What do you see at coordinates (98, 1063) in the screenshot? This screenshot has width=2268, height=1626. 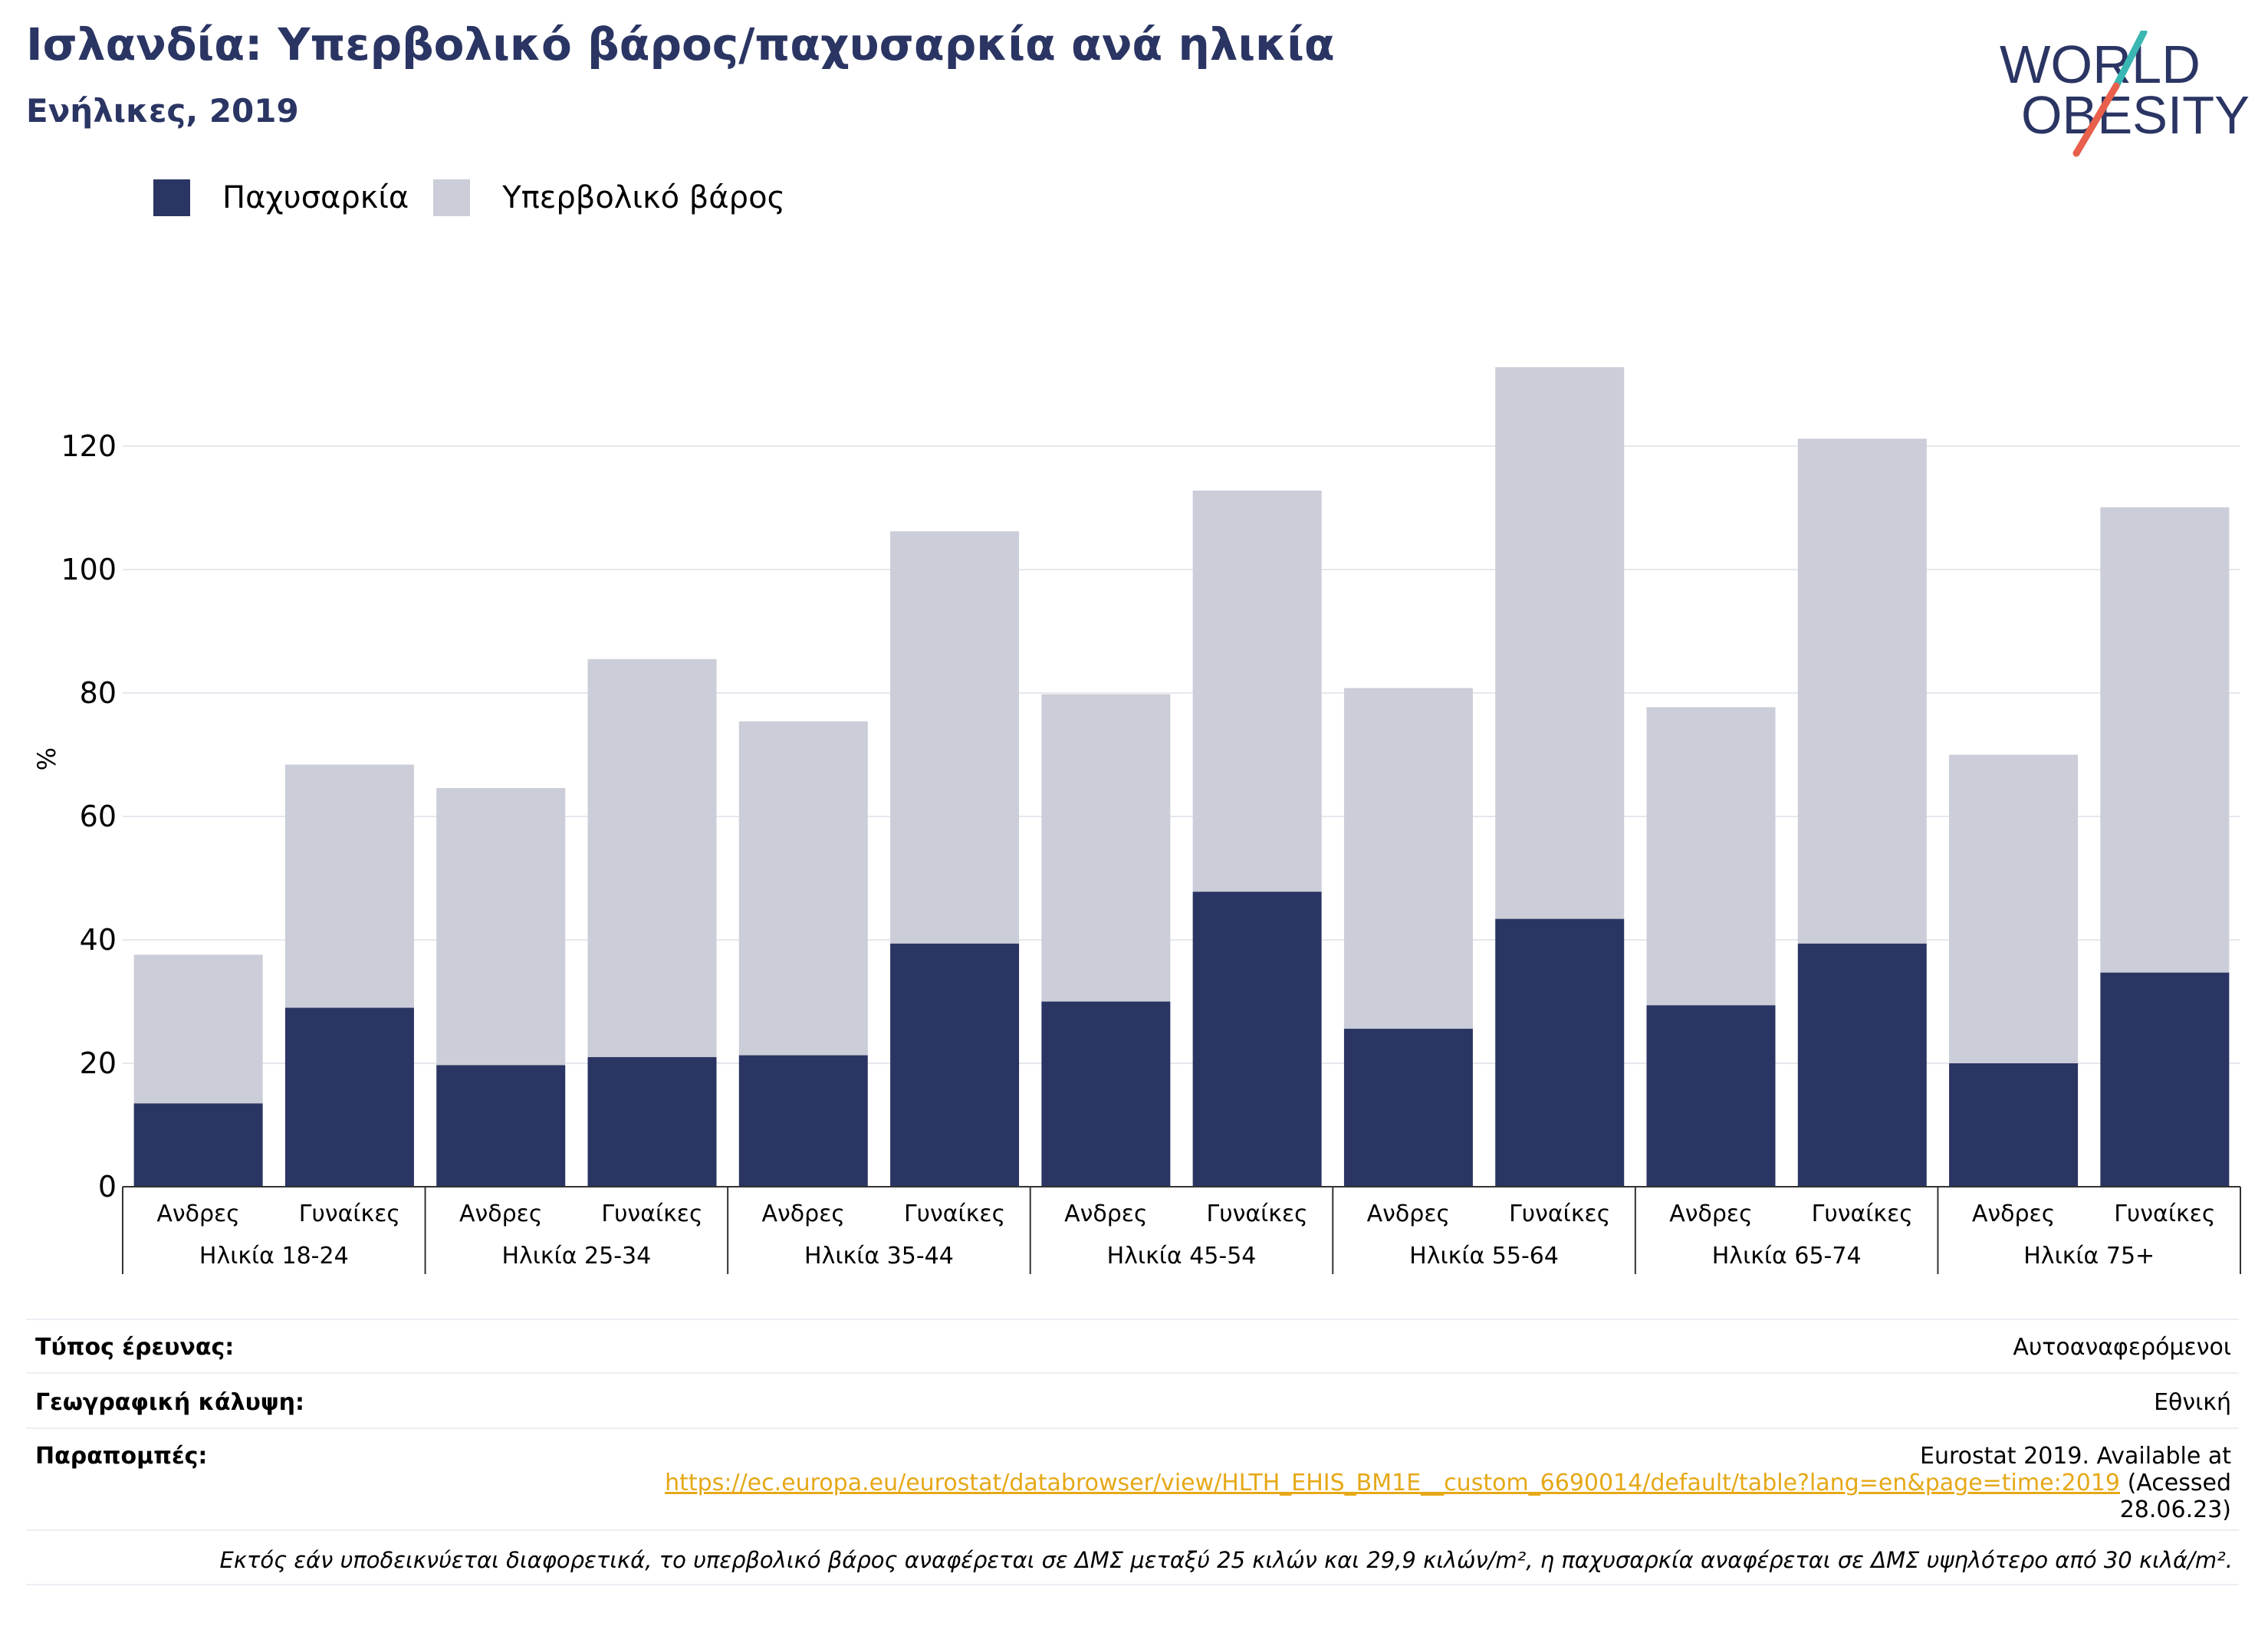 I see `y-tick-label: 20` at bounding box center [98, 1063].